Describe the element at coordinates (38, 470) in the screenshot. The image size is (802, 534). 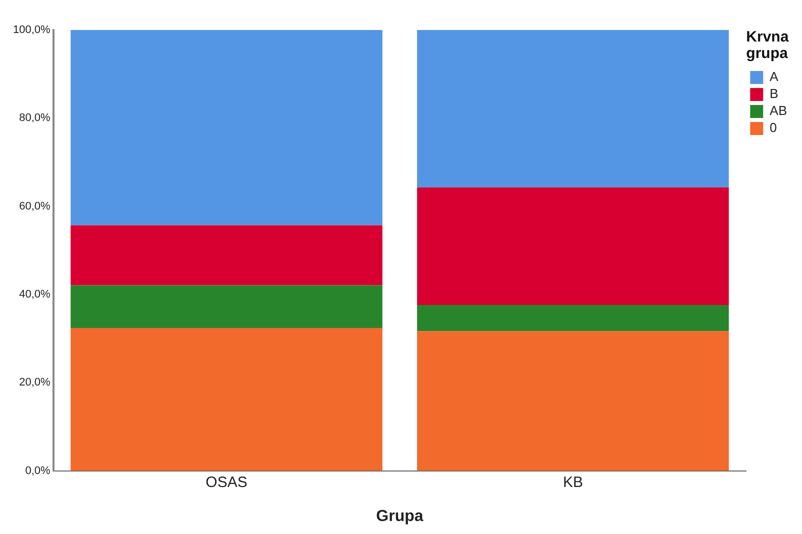
I see `y-tick-label: 0,0%` at that location.